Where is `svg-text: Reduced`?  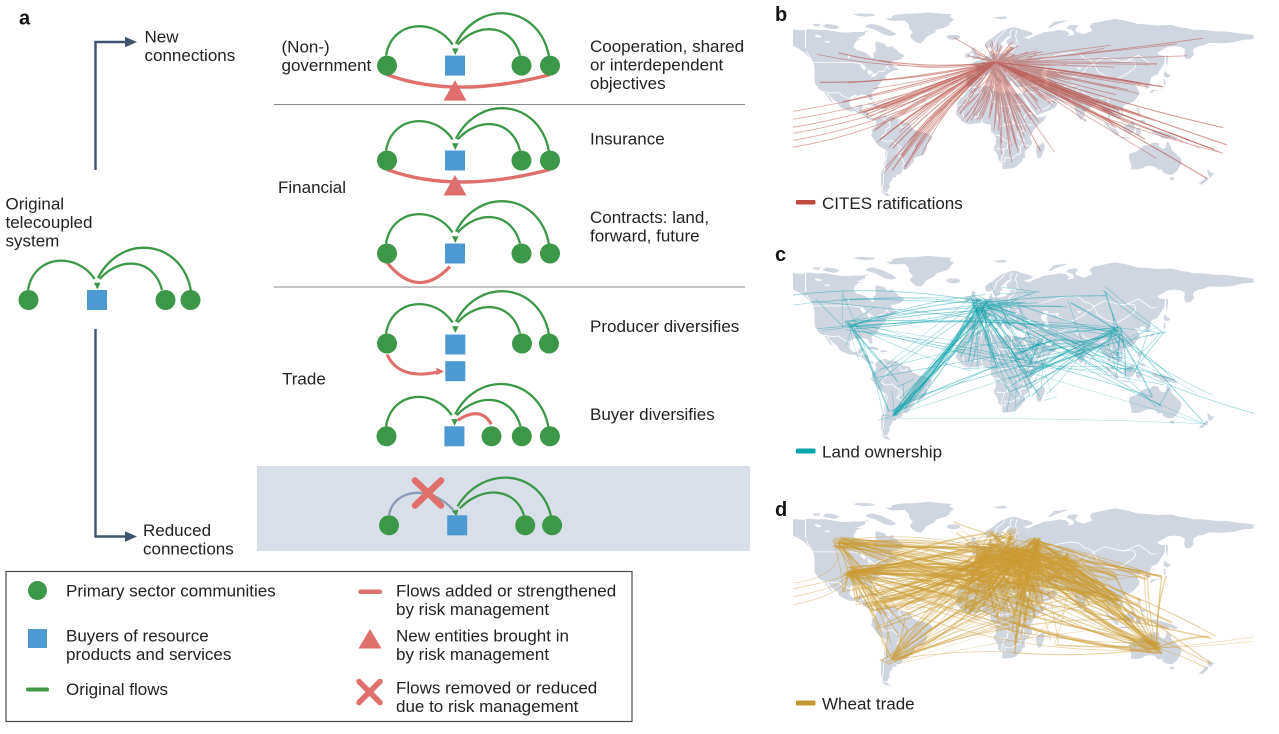 svg-text: Reduced is located at coordinates (177, 530).